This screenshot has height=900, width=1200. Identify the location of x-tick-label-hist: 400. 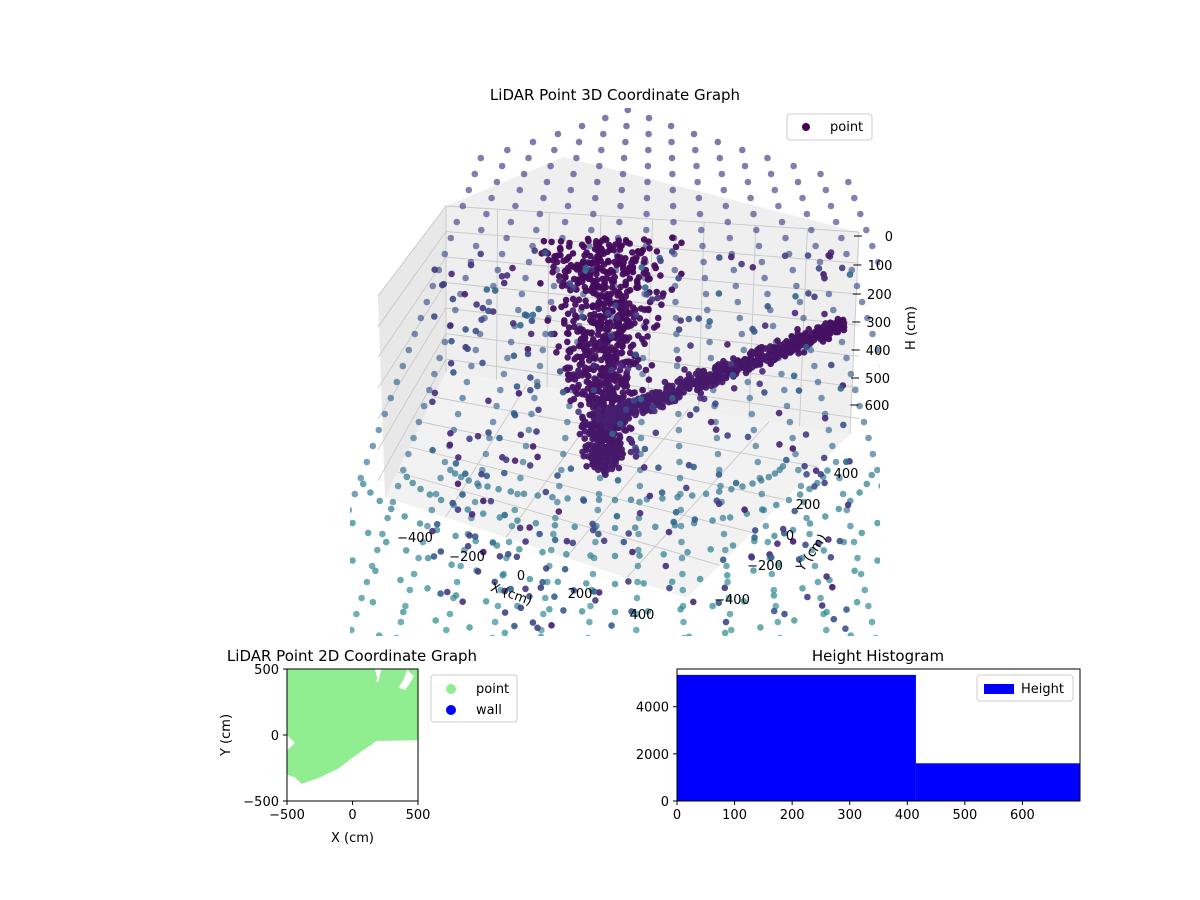
(907, 815).